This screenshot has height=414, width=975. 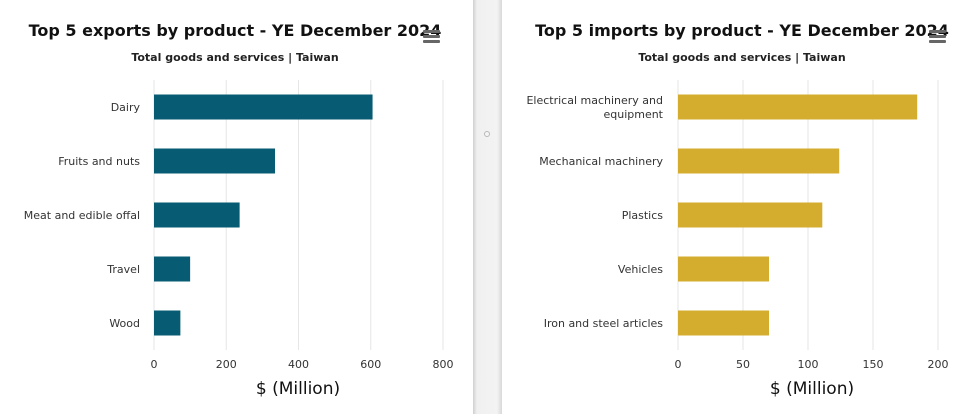 I want to click on exports-category-label: Dairy, so click(x=126, y=107).